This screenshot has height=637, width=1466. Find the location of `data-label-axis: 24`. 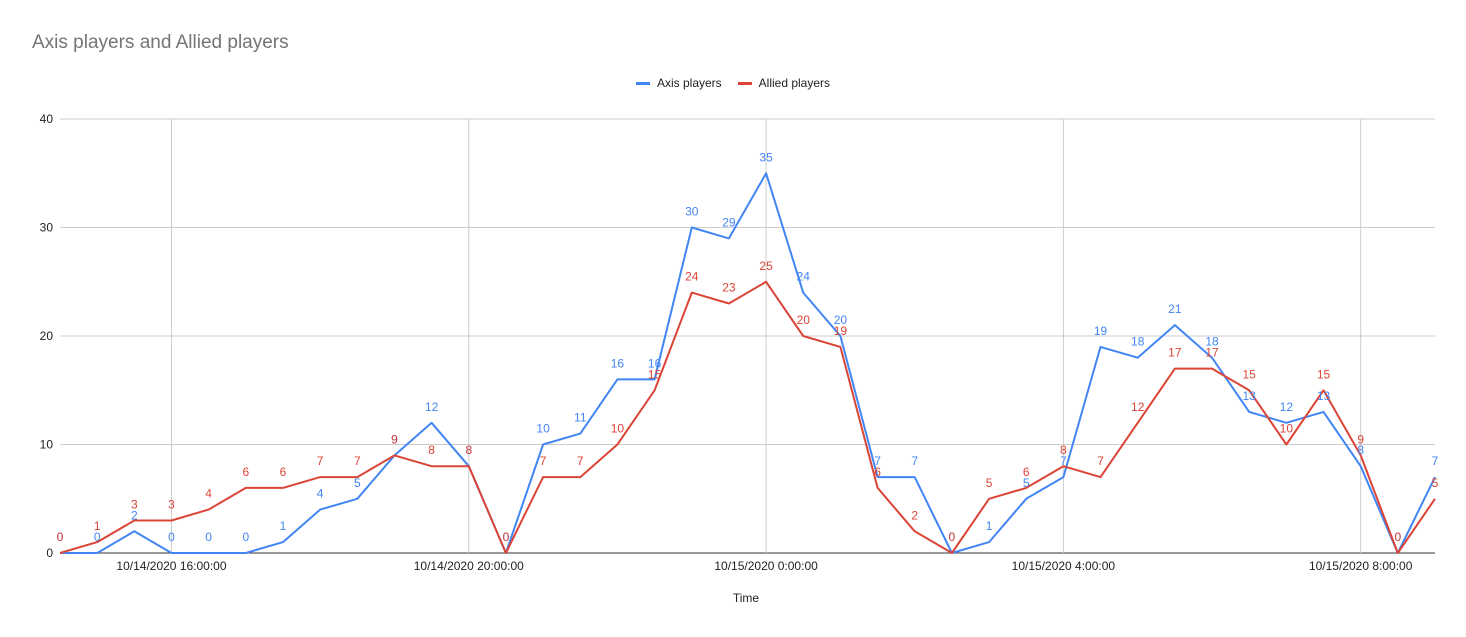

data-label-axis: 24 is located at coordinates (804, 277).